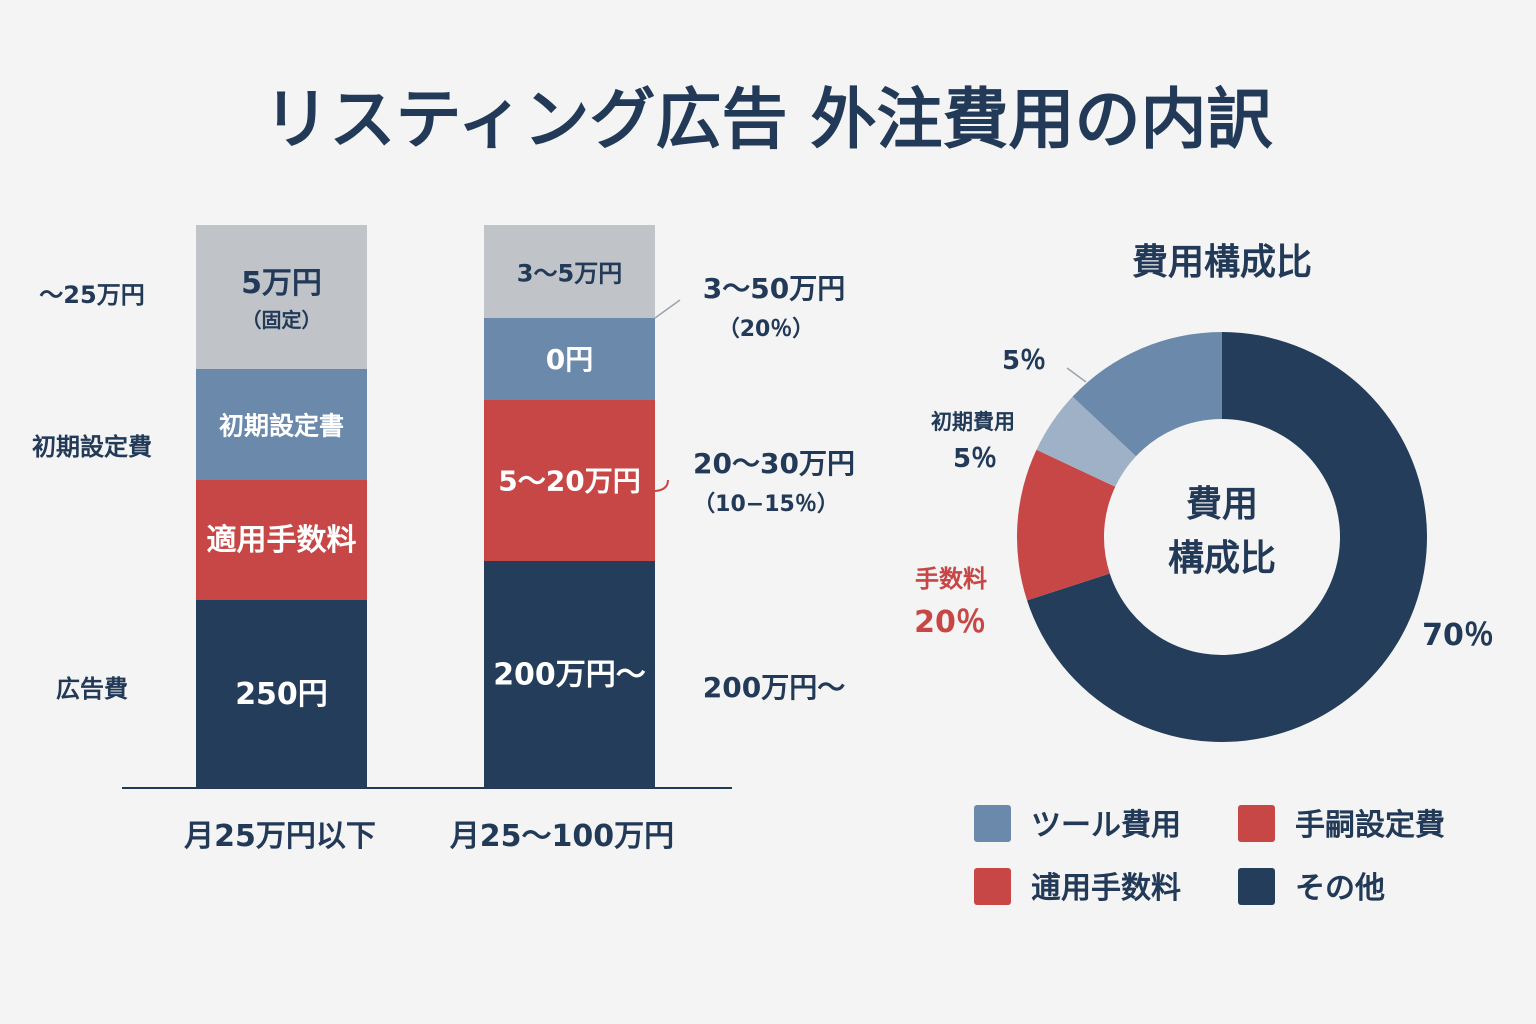 The image size is (1536, 1024). Describe the element at coordinates (91, 295) in the screenshot. I see `row-label-tool: 〜25万円` at that location.